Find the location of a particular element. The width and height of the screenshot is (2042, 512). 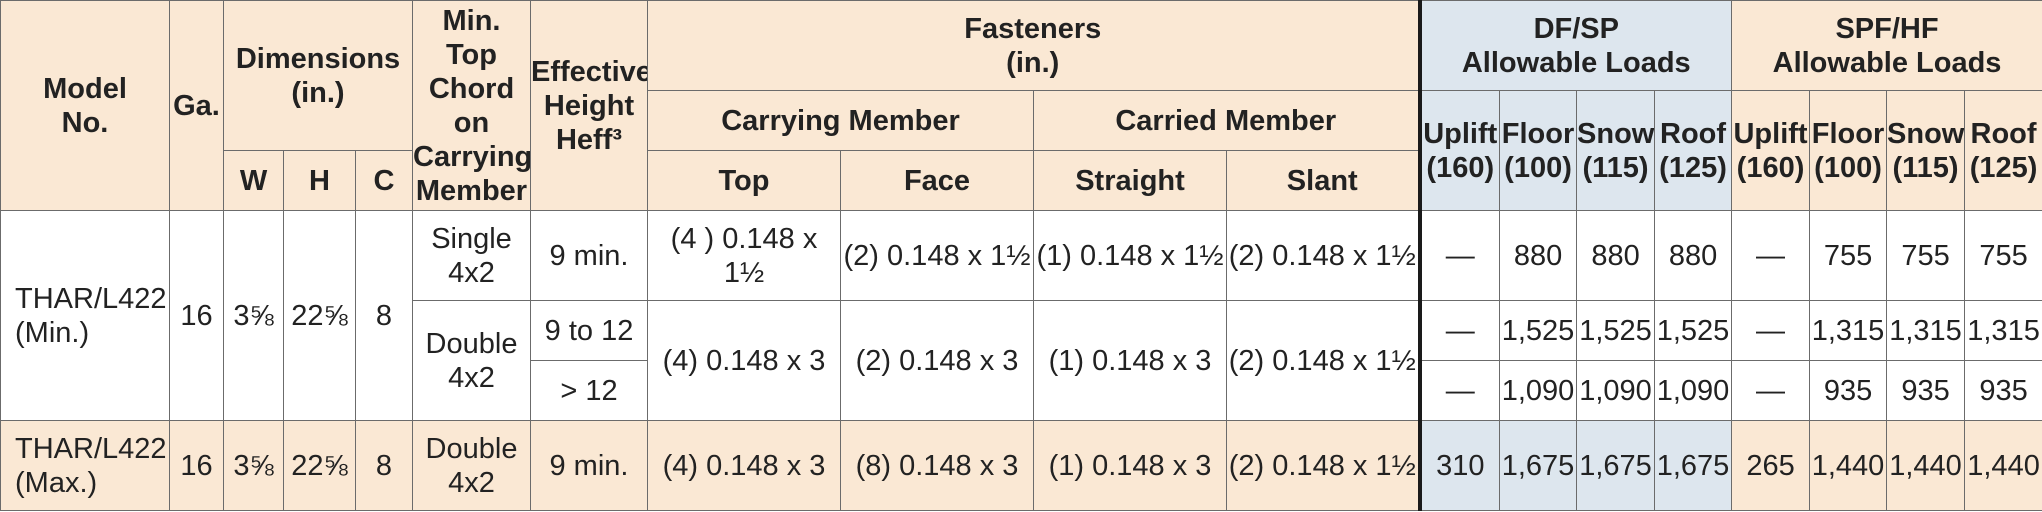

header-df-sp: DF/SP Allowable Loads is located at coordinates (1575, 45).